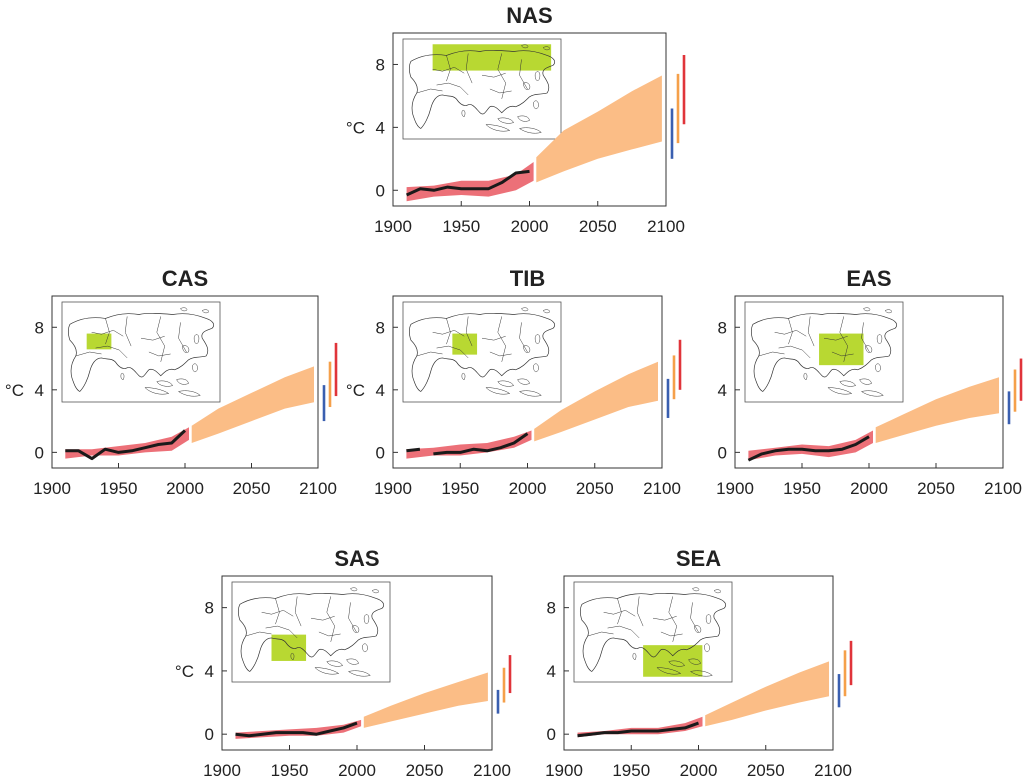 This screenshot has height=781, width=1024. I want to click on panel-cas: CAS 1900 1950 2000 2050 2100 0 4 8 °C, so click(171, 382).